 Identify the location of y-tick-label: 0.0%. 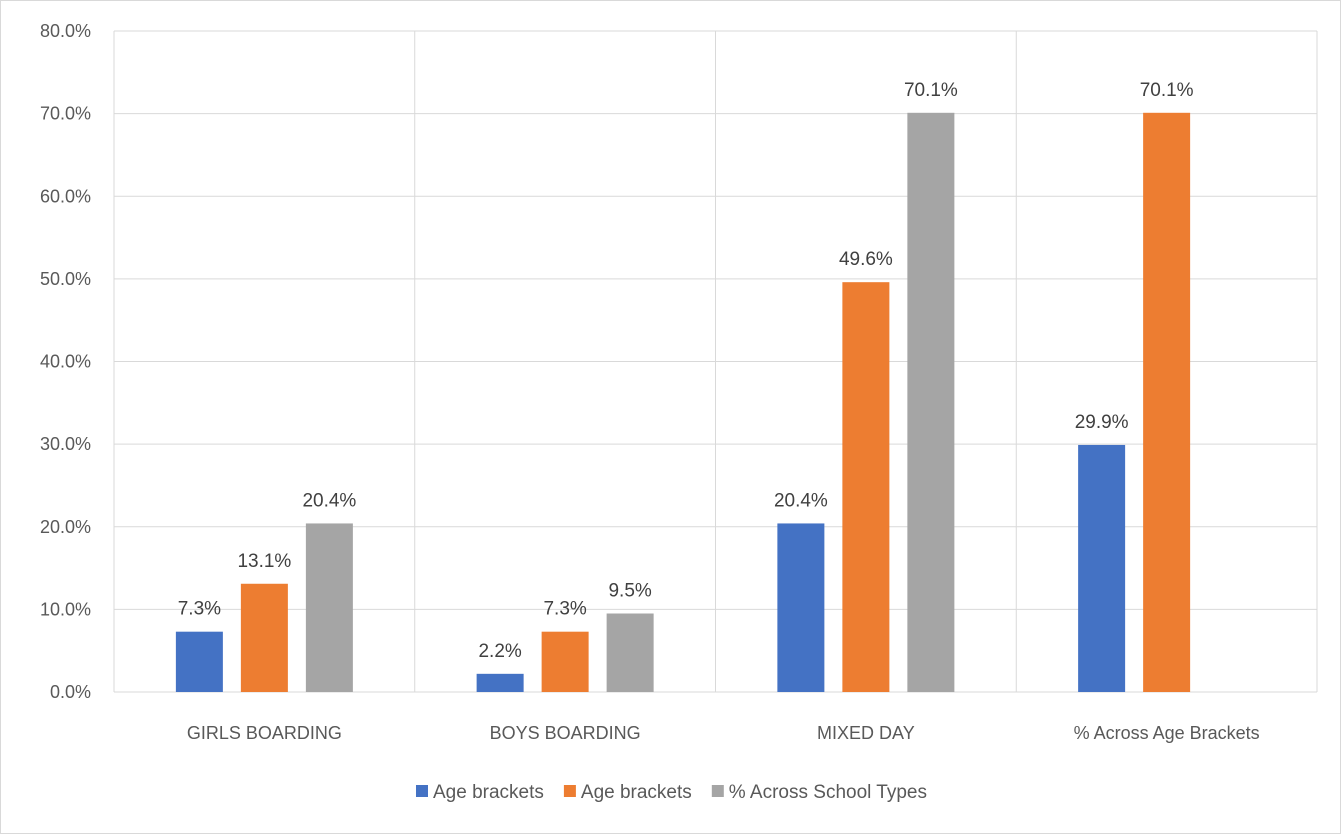
(70, 692).